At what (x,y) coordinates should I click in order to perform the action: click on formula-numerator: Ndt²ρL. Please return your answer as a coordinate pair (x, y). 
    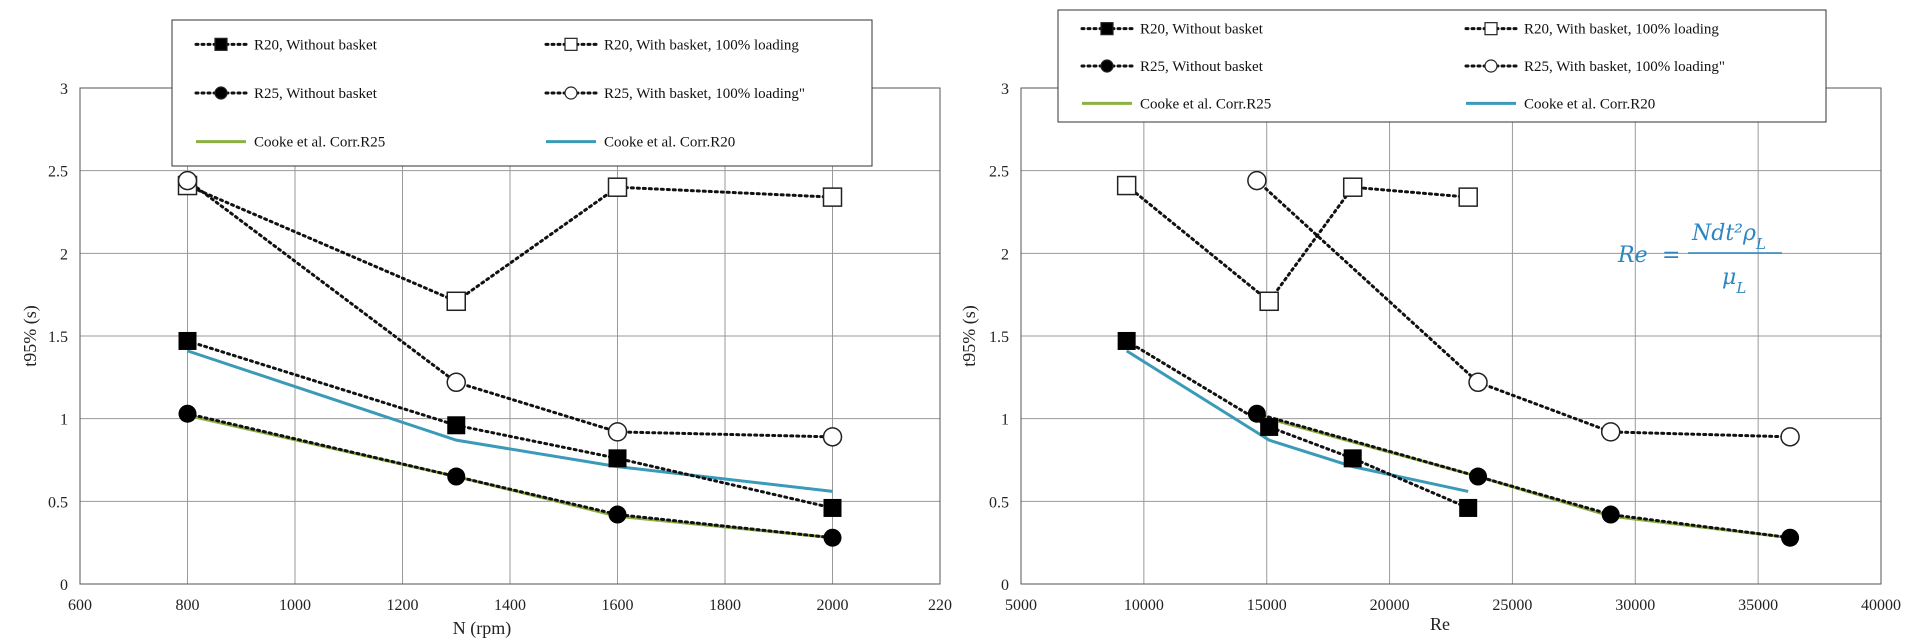
    Looking at the image, I should click on (1728, 237).